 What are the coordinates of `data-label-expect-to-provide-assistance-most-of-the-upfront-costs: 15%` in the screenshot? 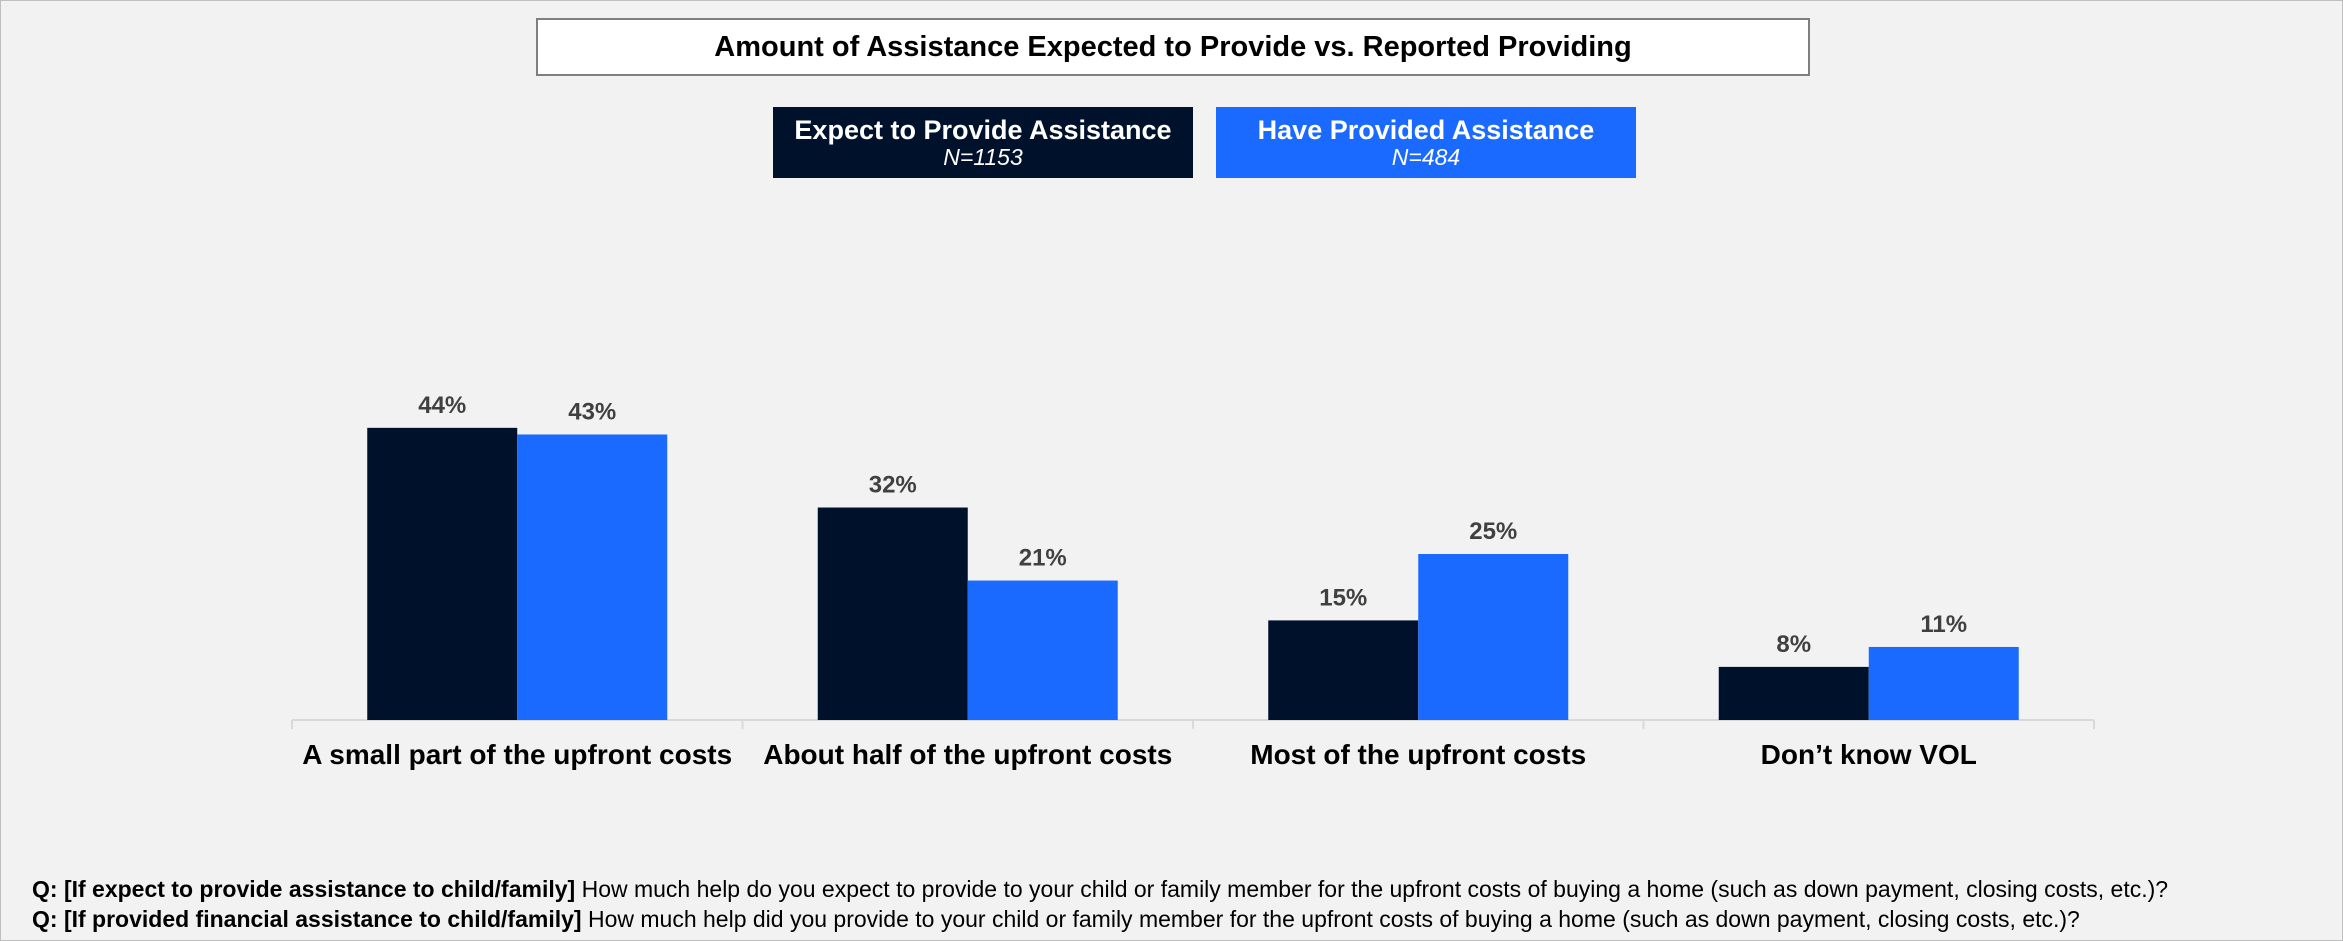 It's located at (1343, 597).